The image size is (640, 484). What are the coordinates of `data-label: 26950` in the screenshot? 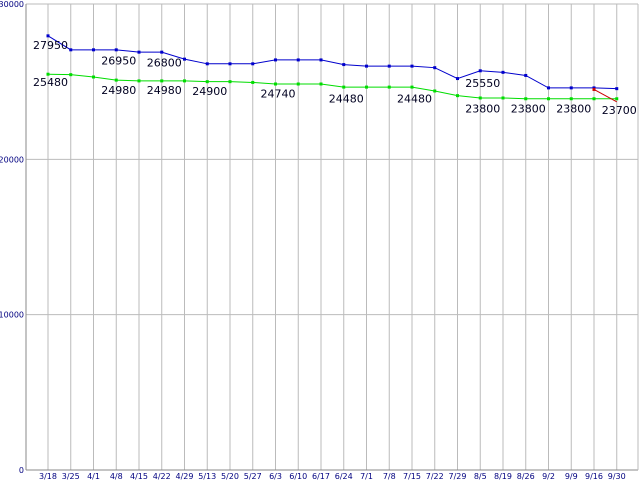 It's located at (118, 60).